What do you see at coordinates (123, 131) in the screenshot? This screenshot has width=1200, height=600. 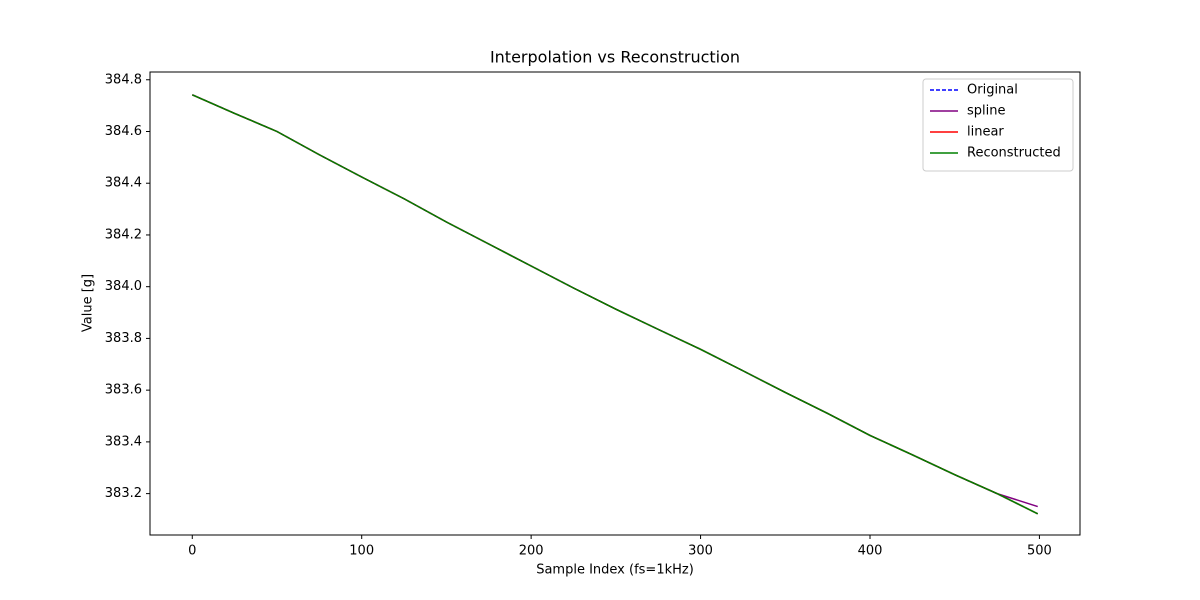 I see `y-tick-label: 384.6` at bounding box center [123, 131].